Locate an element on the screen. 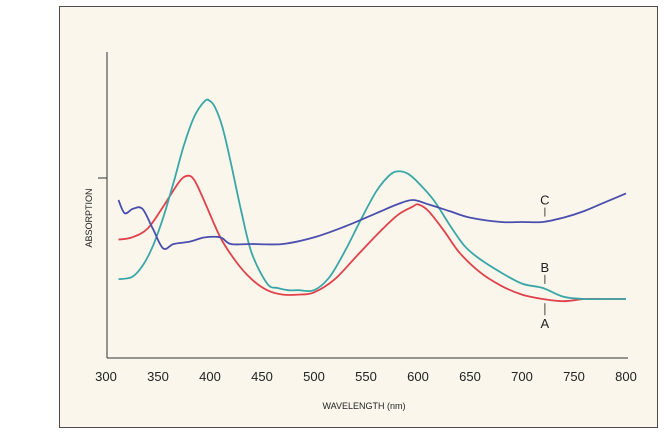 This screenshot has width=671, height=438. curve-label-b: B is located at coordinates (545, 267).